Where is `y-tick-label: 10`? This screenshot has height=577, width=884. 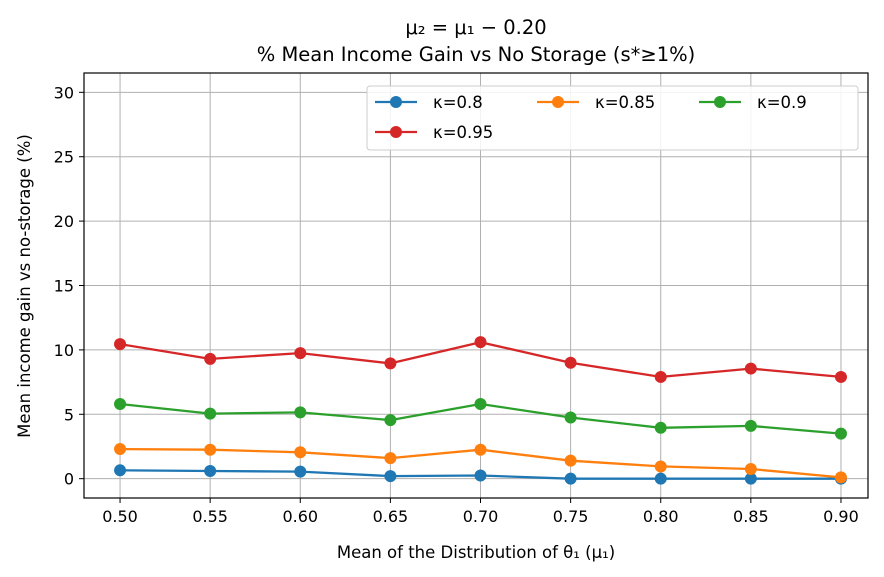
y-tick-label: 10 is located at coordinates (64, 350).